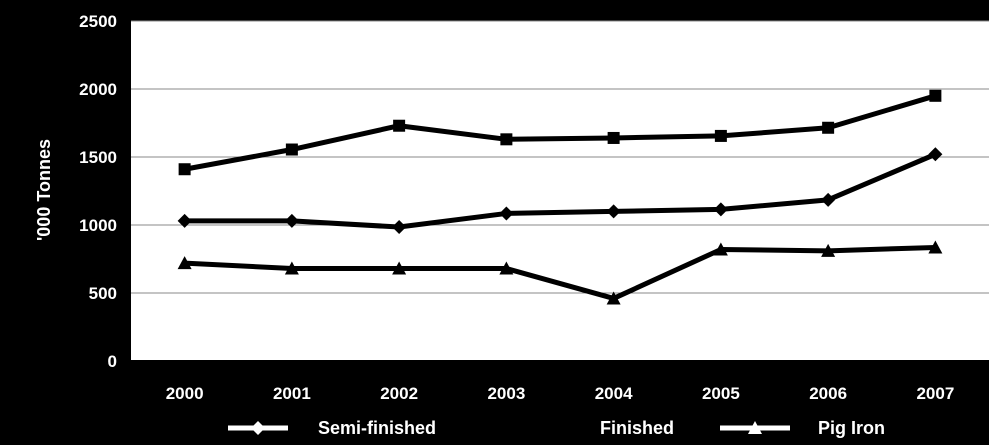 This screenshot has width=989, height=445. What do you see at coordinates (399, 393) in the screenshot?
I see `x-tick-label: 2002` at bounding box center [399, 393].